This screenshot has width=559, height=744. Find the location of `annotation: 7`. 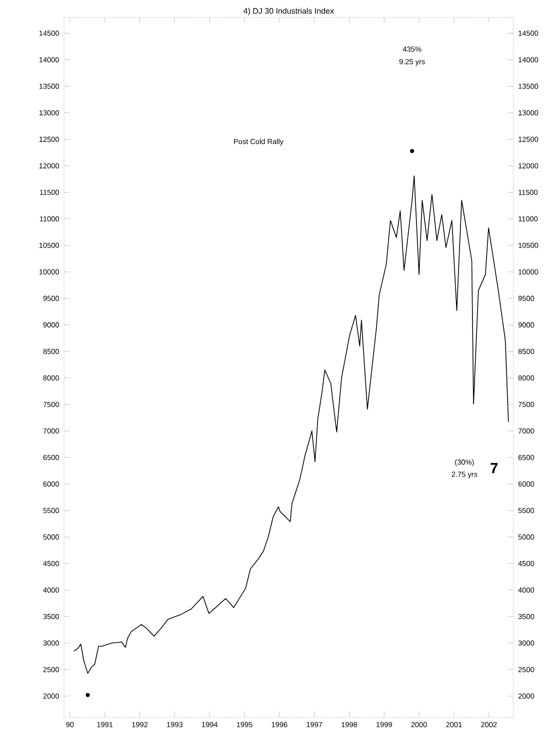

annotation: 7 is located at coordinates (494, 468).